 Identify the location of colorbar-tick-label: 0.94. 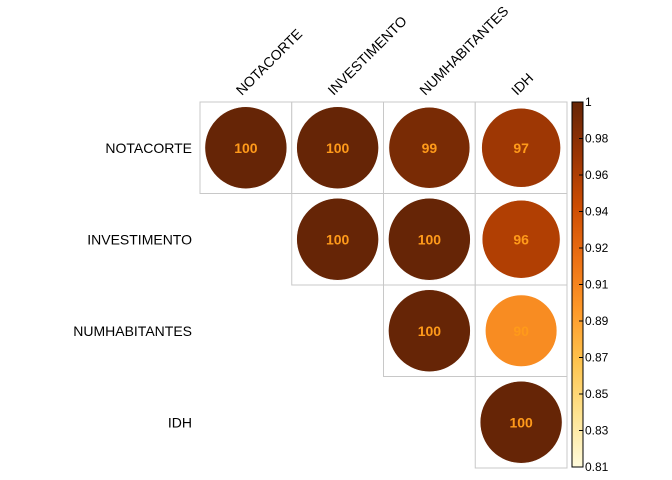
(597, 212).